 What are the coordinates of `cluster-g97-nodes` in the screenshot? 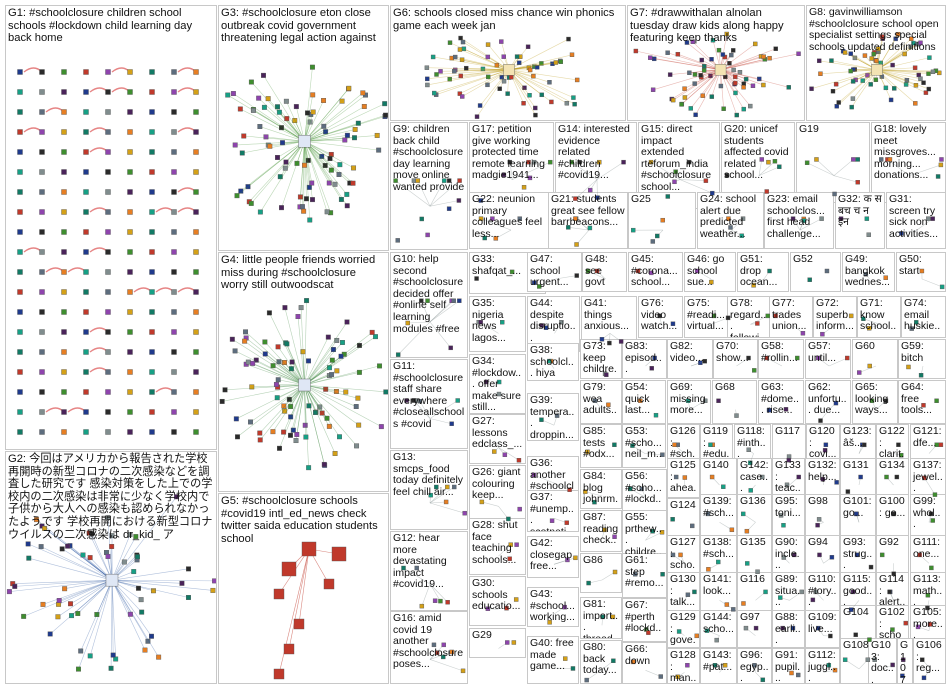 It's located at (751, 630).